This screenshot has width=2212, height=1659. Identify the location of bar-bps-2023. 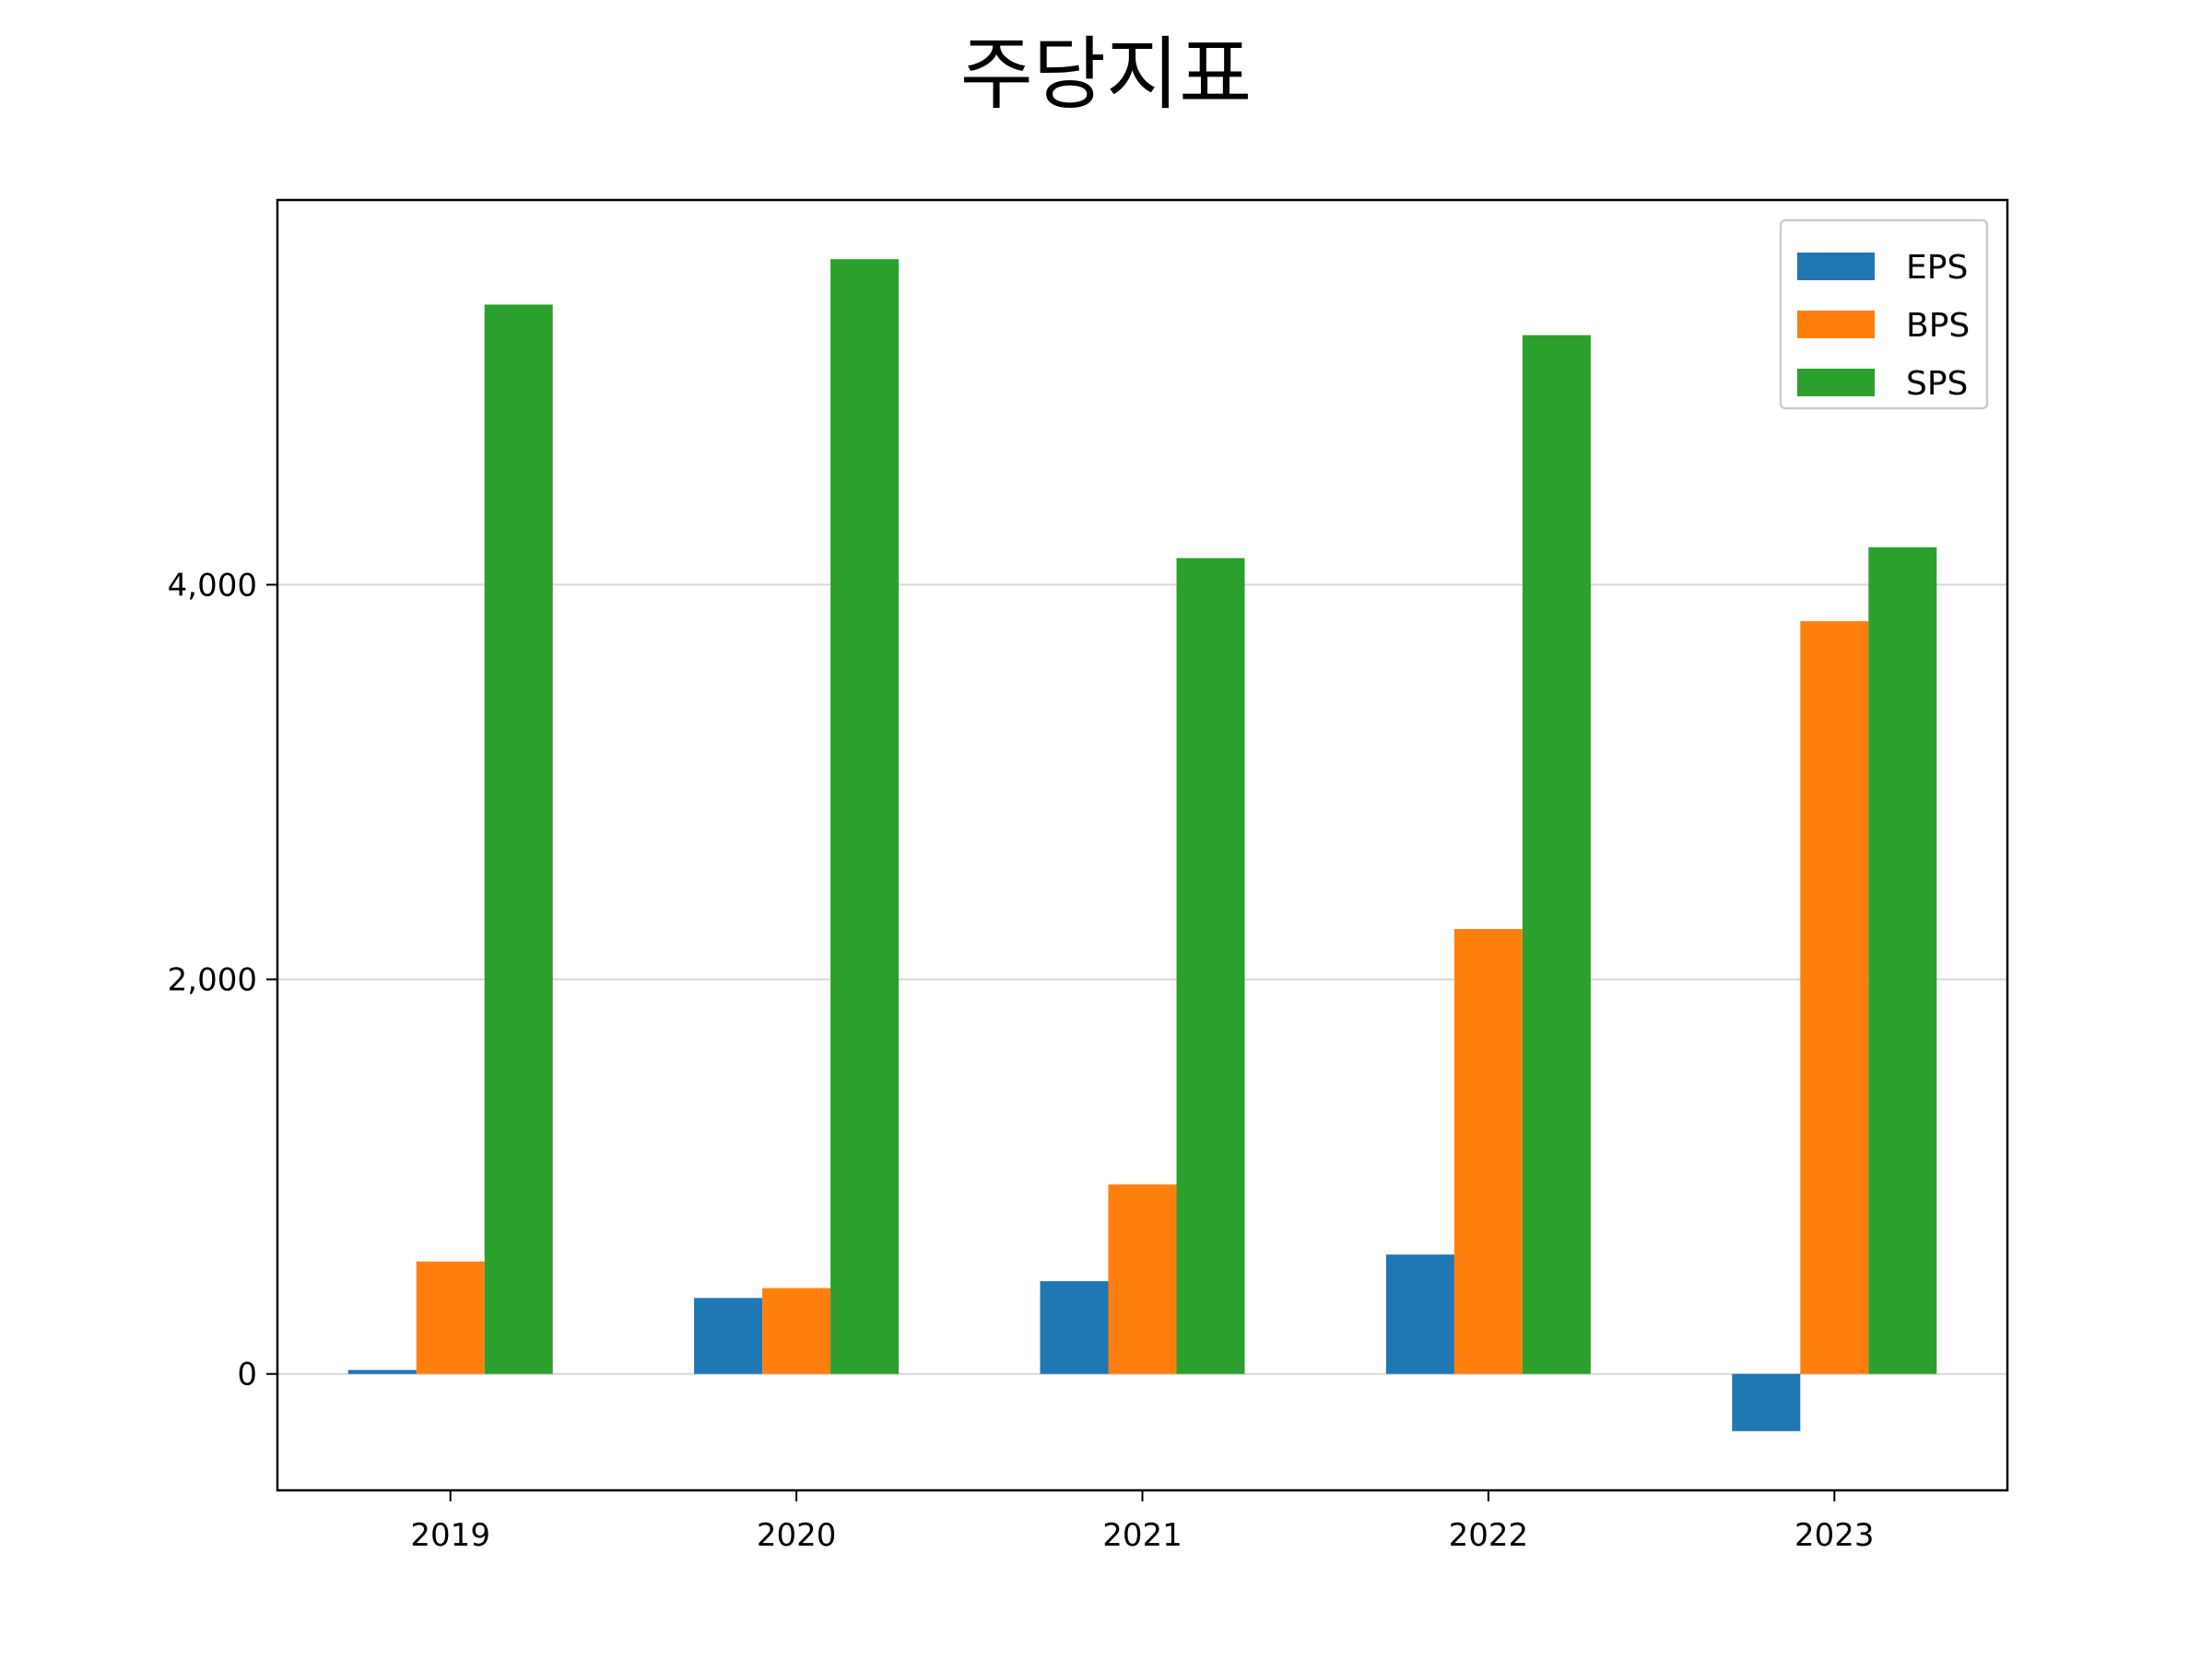
(1834, 997).